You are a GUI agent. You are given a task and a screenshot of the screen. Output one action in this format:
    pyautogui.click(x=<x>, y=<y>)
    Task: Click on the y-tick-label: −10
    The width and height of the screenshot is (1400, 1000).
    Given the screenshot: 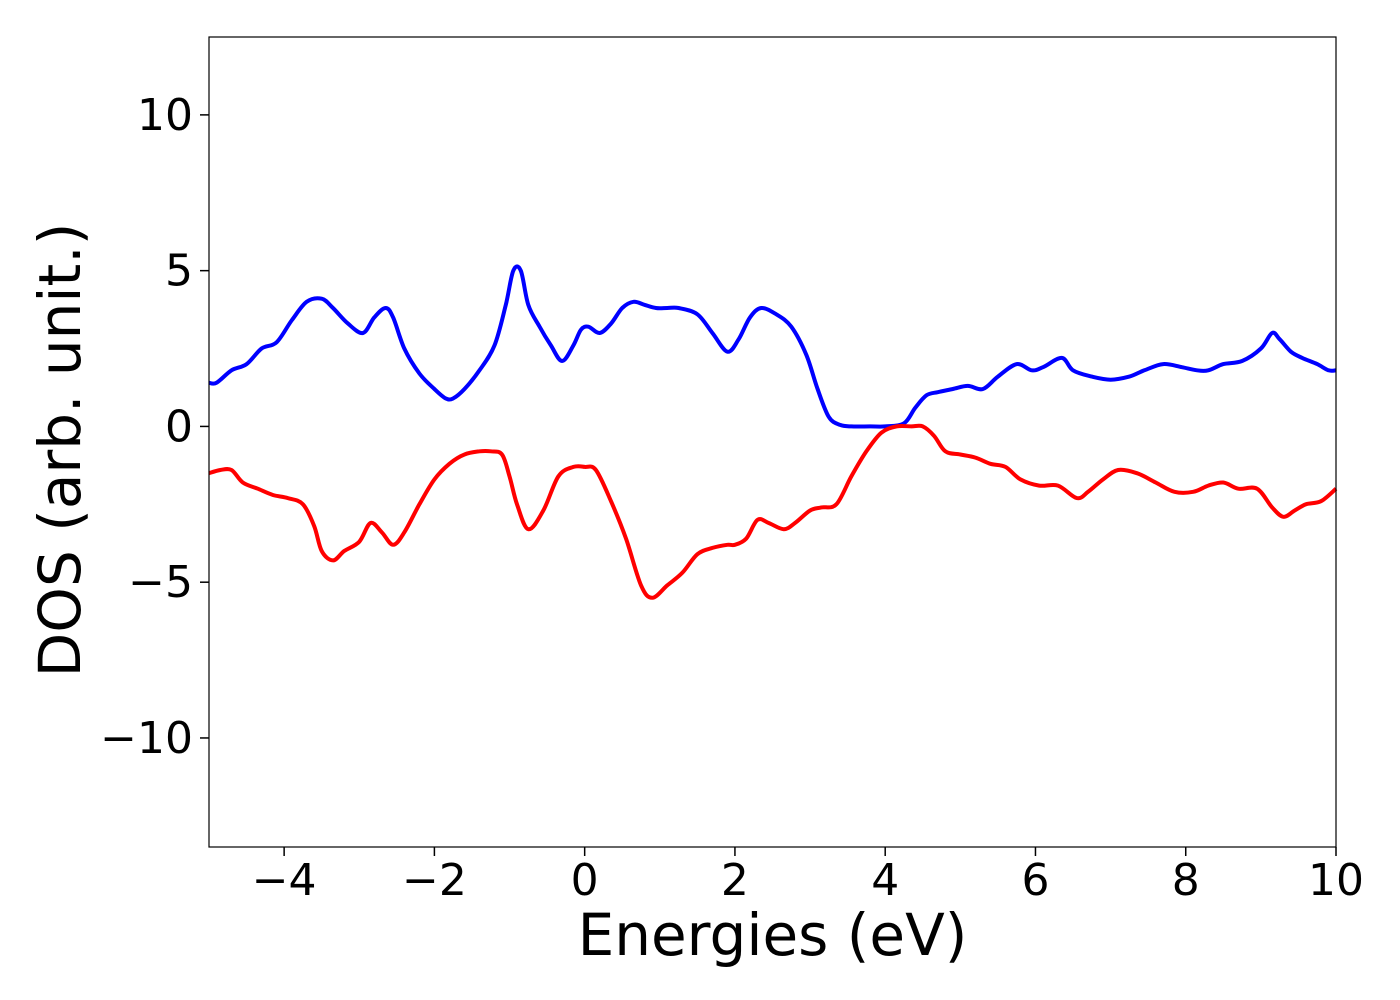 What is the action you would take?
    pyautogui.click(x=146, y=738)
    